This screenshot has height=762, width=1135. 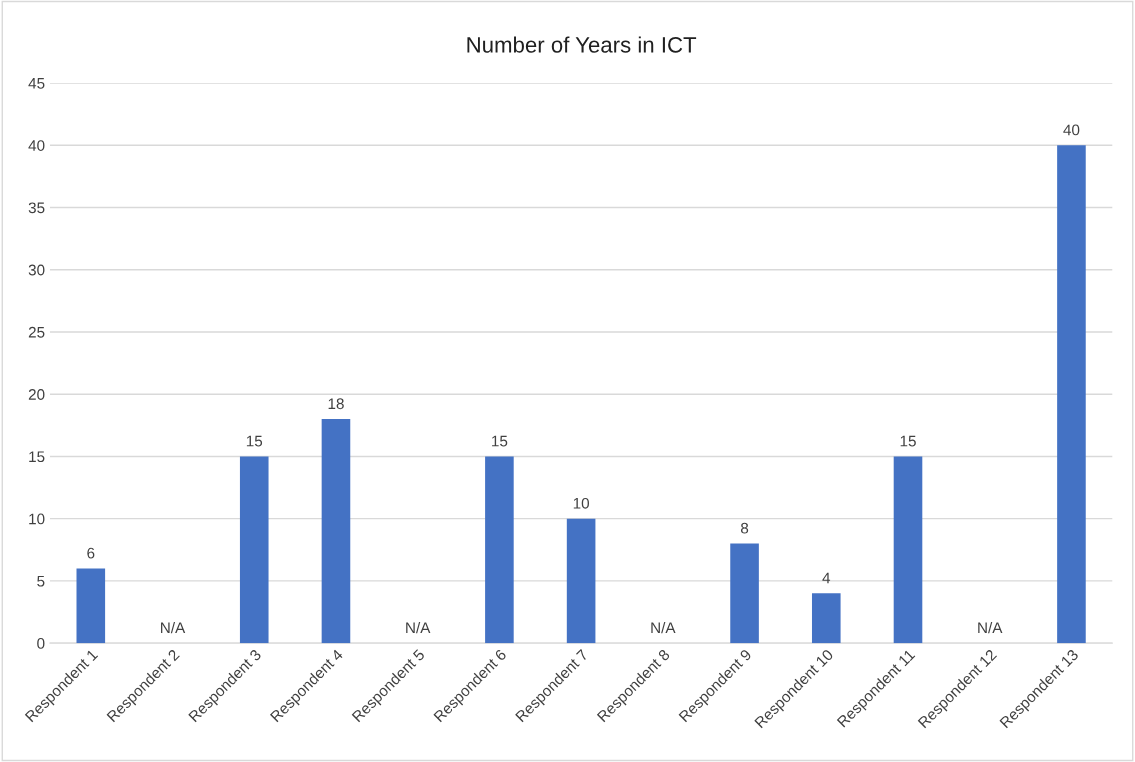 I want to click on y-tick-label: 15, so click(x=37, y=457).